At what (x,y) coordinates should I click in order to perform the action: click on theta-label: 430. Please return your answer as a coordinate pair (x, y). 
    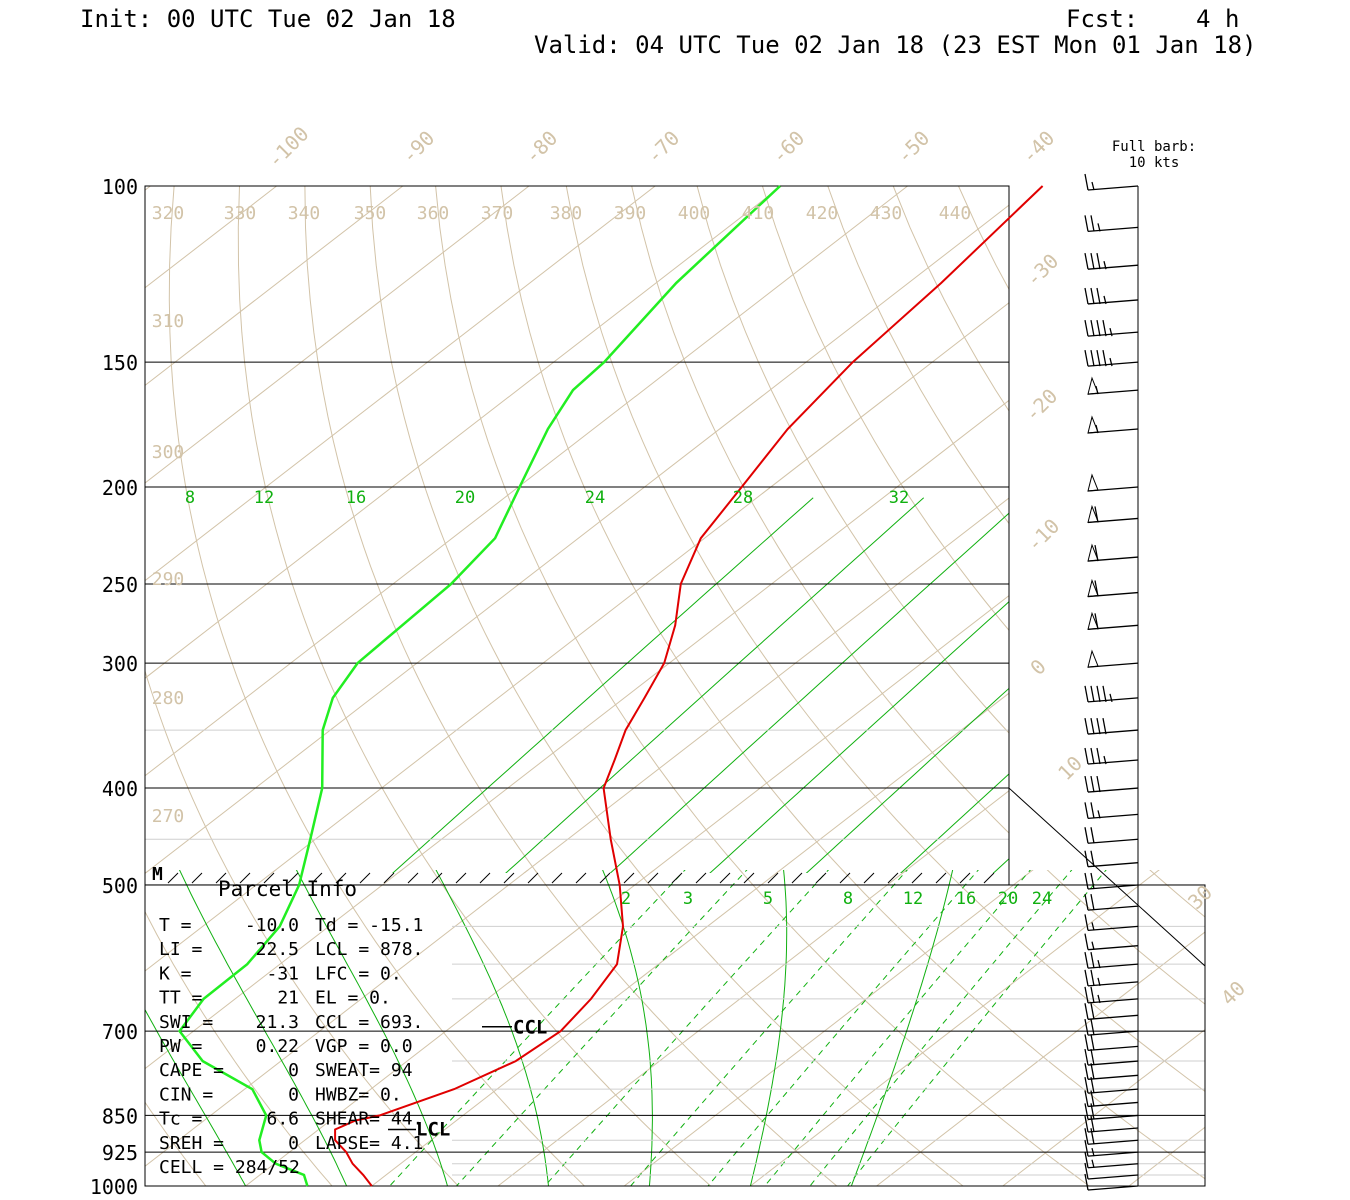
    Looking at the image, I should click on (886, 213).